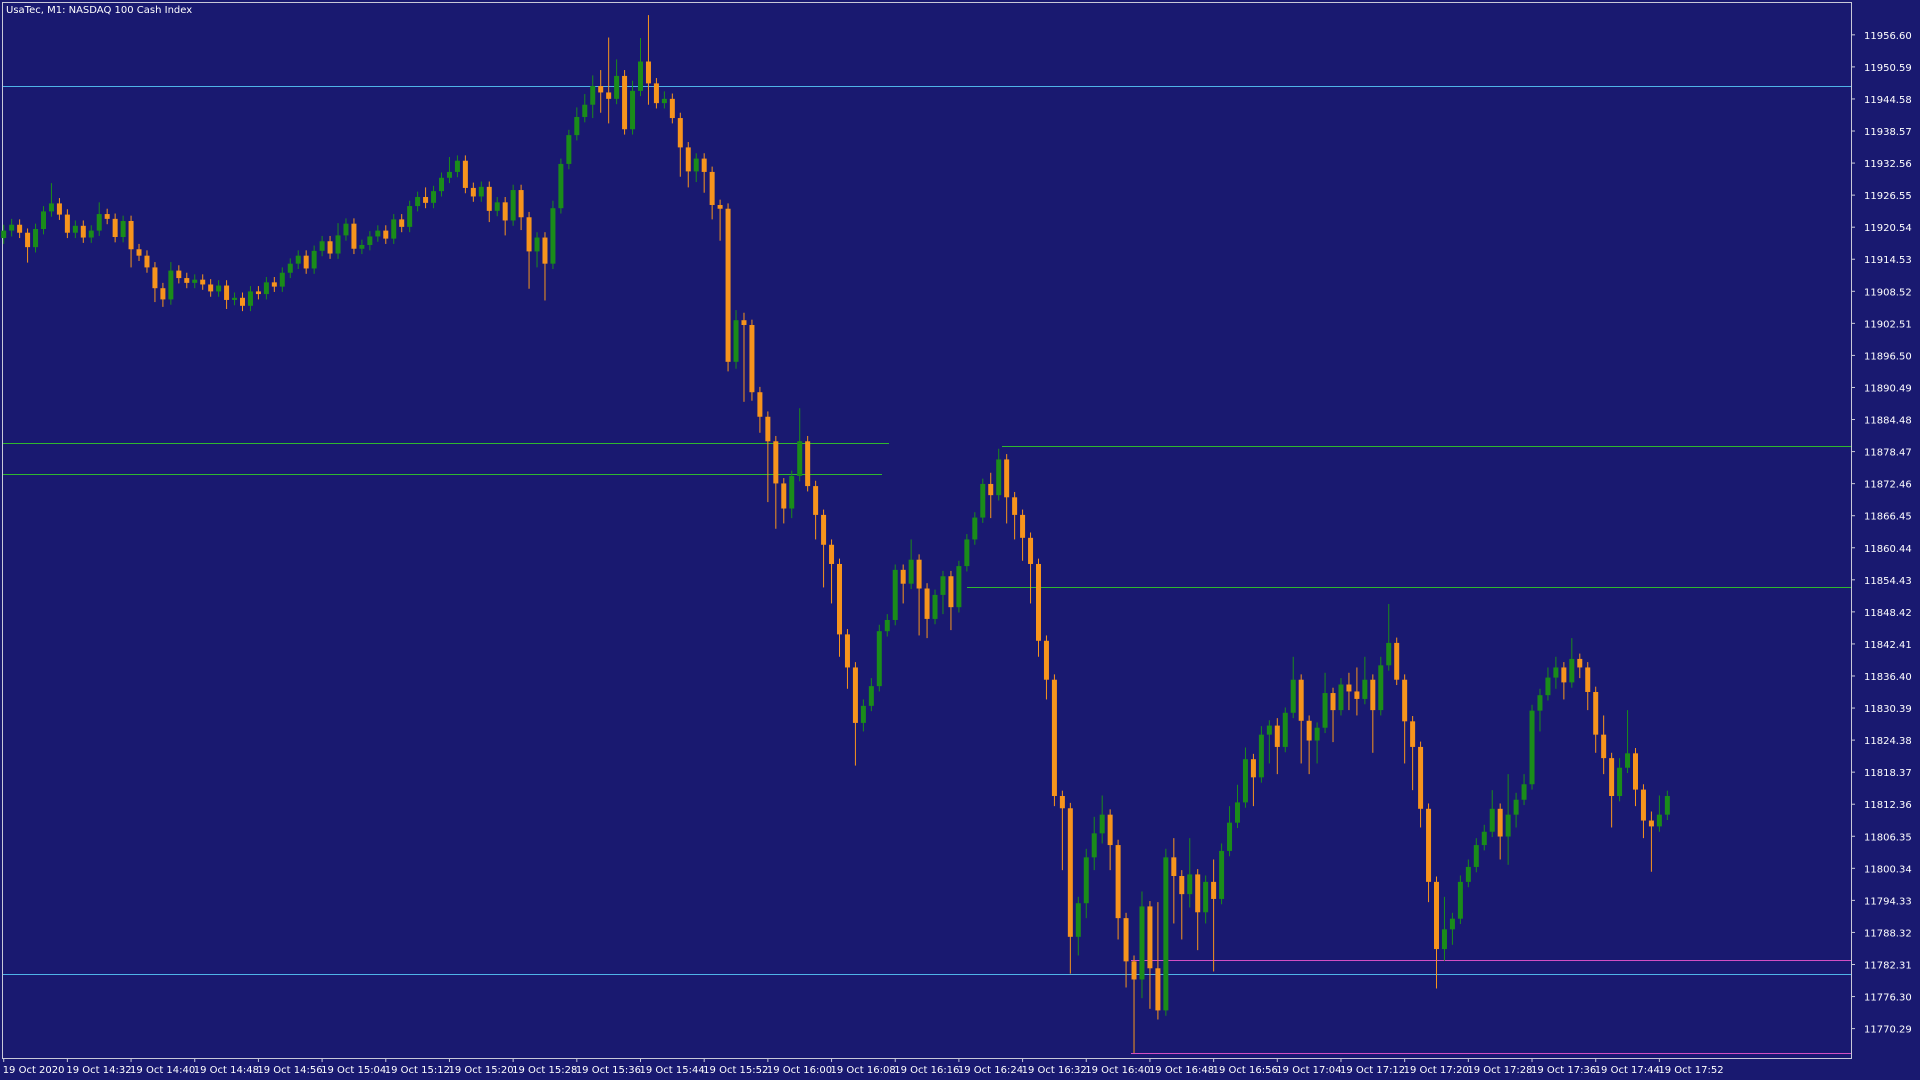 The height and width of the screenshot is (1080, 1920). Describe the element at coordinates (1888, 773) in the screenshot. I see `y-tick-label: 11818.37` at that location.